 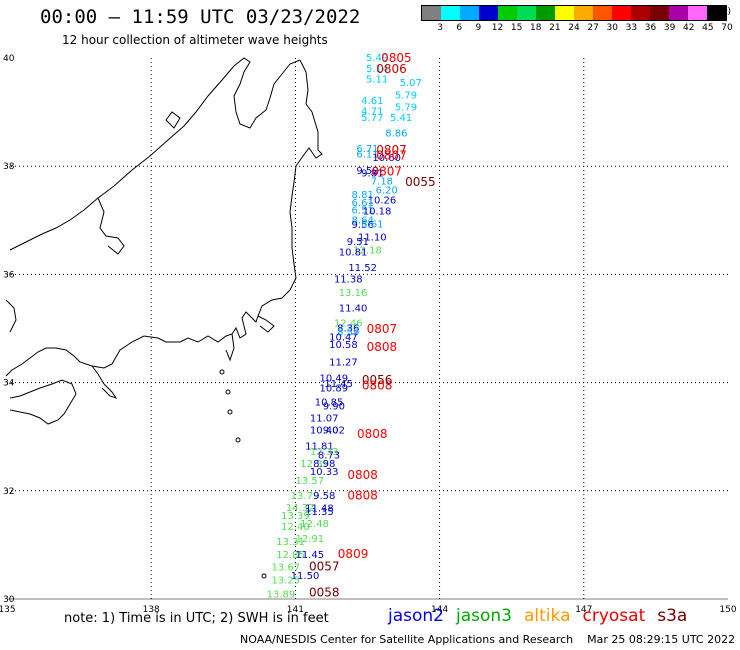 What do you see at coordinates (285, 567) in the screenshot?
I see `wave-height-label: 13.67` at bounding box center [285, 567].